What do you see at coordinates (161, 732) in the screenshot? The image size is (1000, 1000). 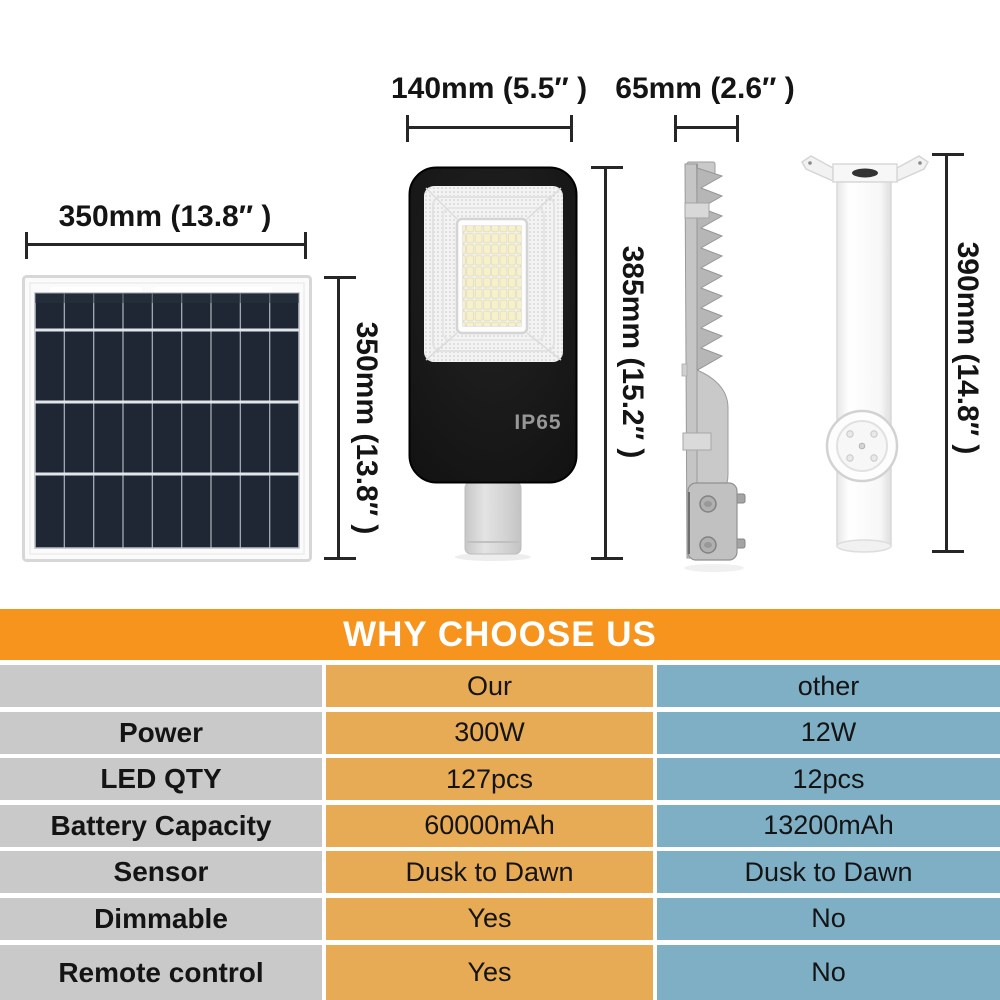 I see `row-label-power: Power` at bounding box center [161, 732].